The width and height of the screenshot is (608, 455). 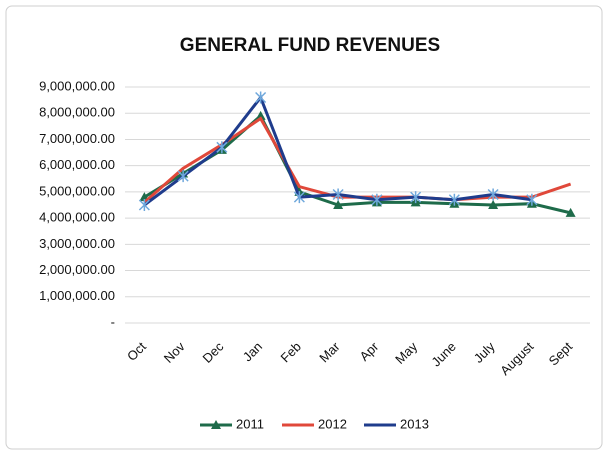 What do you see at coordinates (77, 190) in the screenshot?
I see `y-tick-label: 5,000,000.00` at bounding box center [77, 190].